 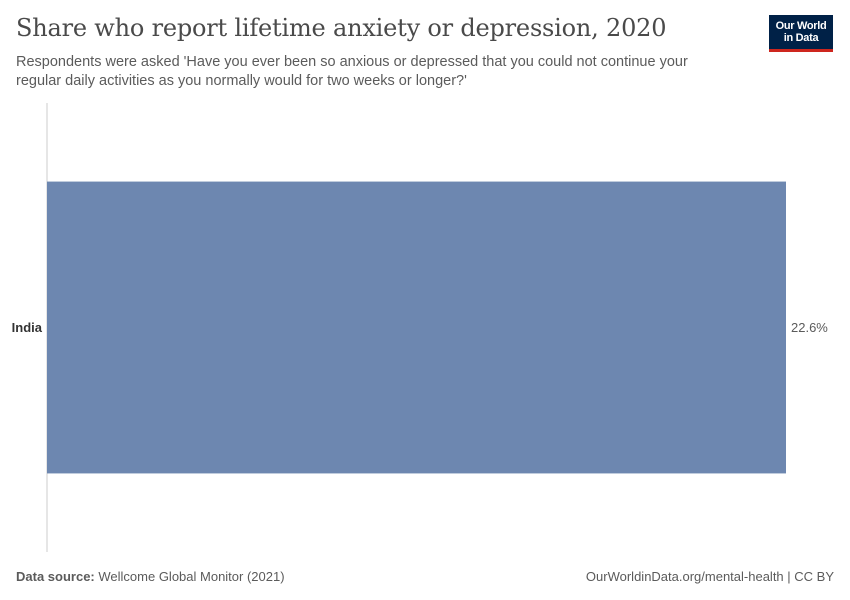 I want to click on logo-line-1: Our World, so click(x=801, y=26).